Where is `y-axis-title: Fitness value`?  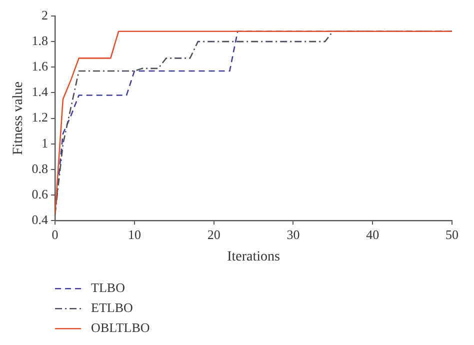
y-axis-title: Fitness value is located at coordinates (18, 119).